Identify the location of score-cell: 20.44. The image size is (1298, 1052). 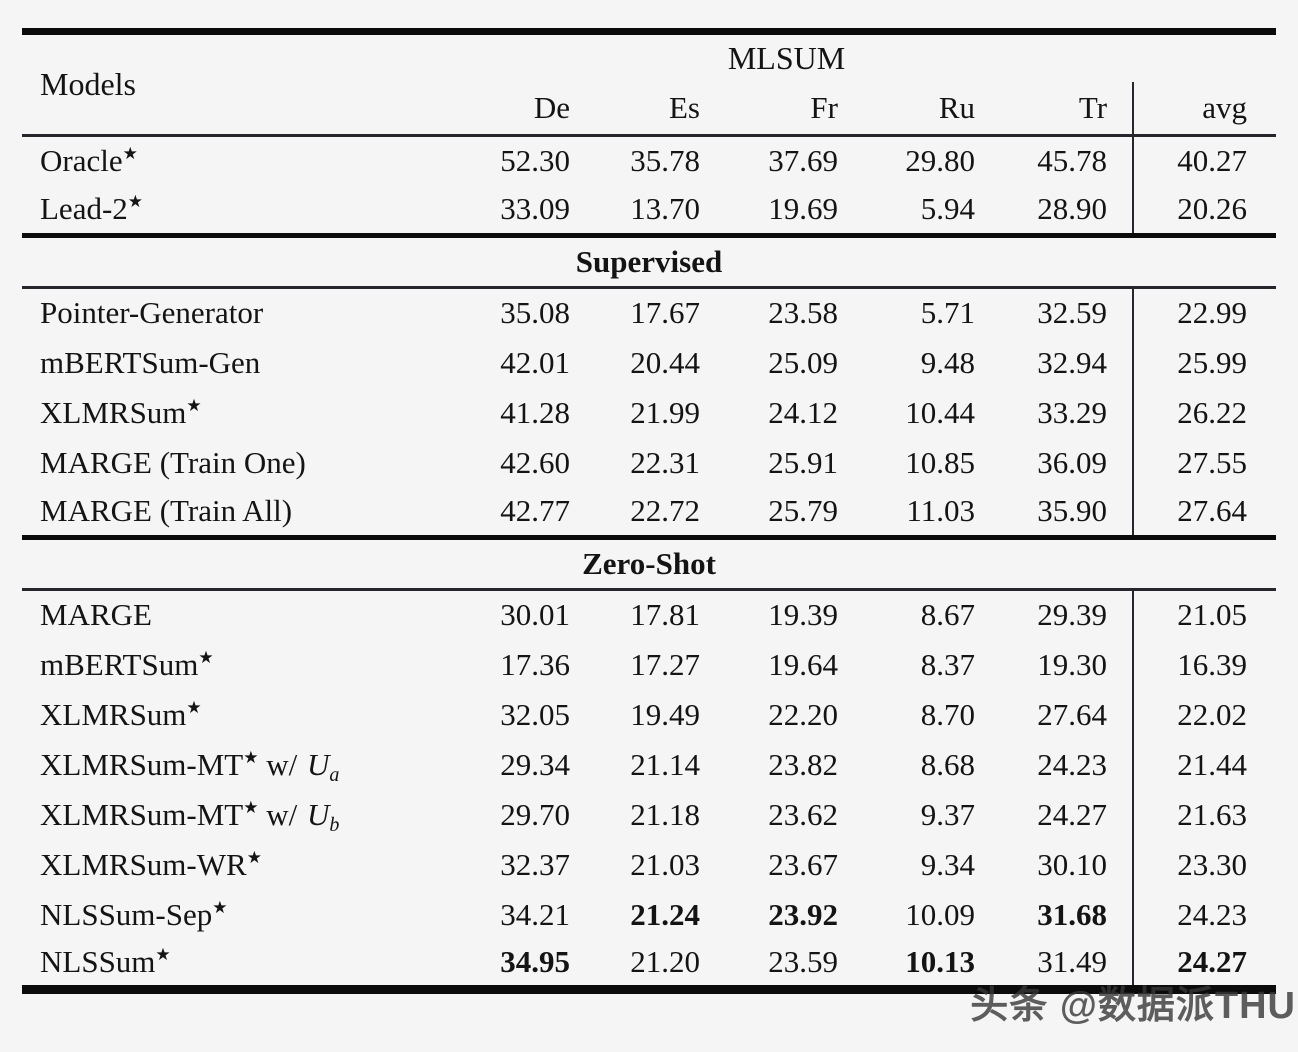
(665, 362).